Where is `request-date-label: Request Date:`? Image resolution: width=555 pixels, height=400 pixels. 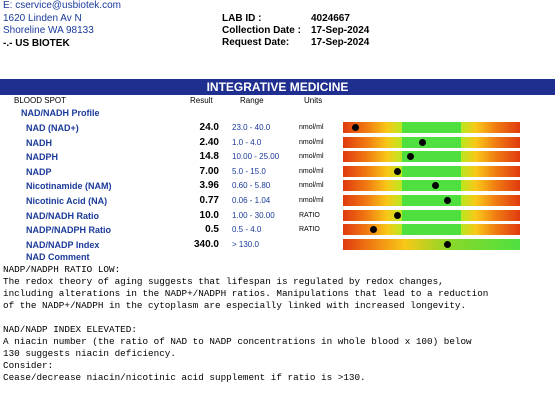
request-date-label: Request Date: is located at coordinates (256, 42).